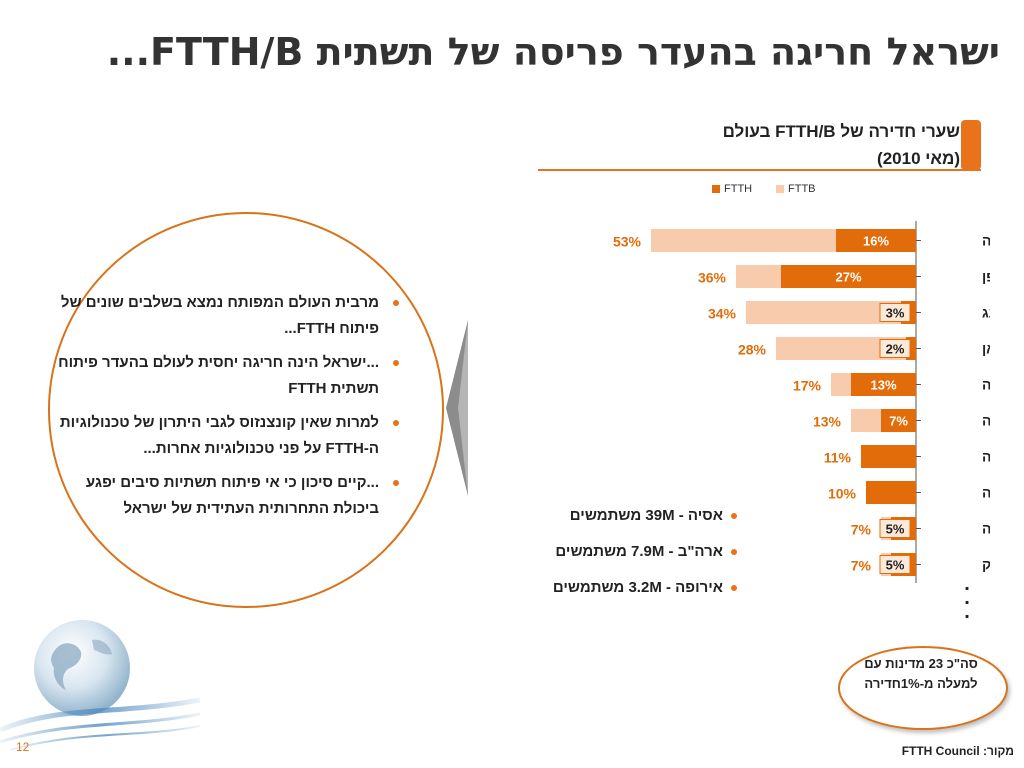  I want to click on bar-total-label-1: 36%, so click(712, 278).